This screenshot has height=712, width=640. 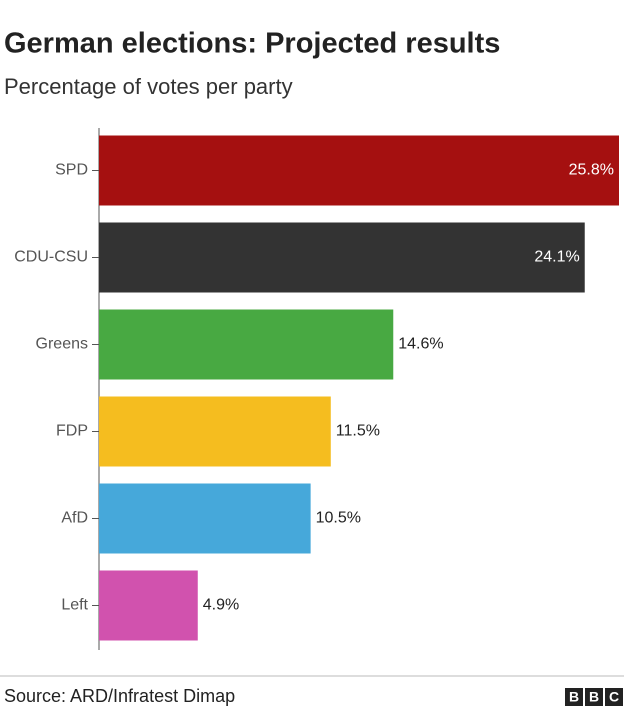 I want to click on value-label: 4.9%, so click(x=221, y=605).